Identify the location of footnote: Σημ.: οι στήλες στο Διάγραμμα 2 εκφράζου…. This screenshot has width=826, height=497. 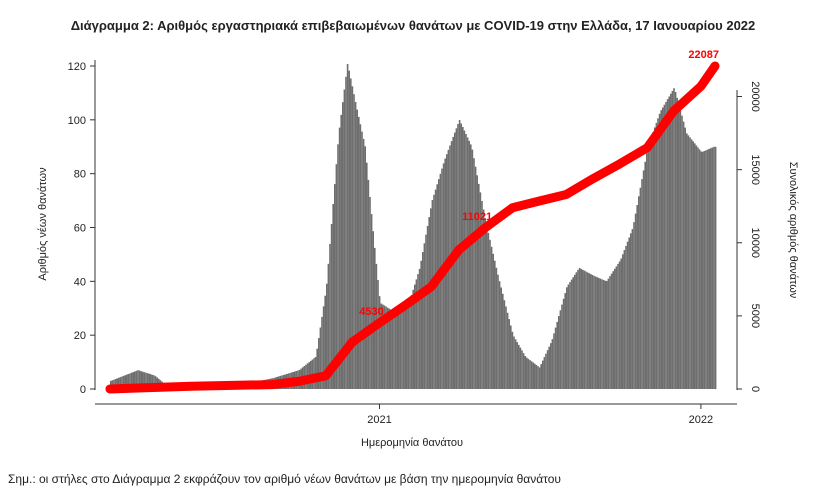
(284, 479).